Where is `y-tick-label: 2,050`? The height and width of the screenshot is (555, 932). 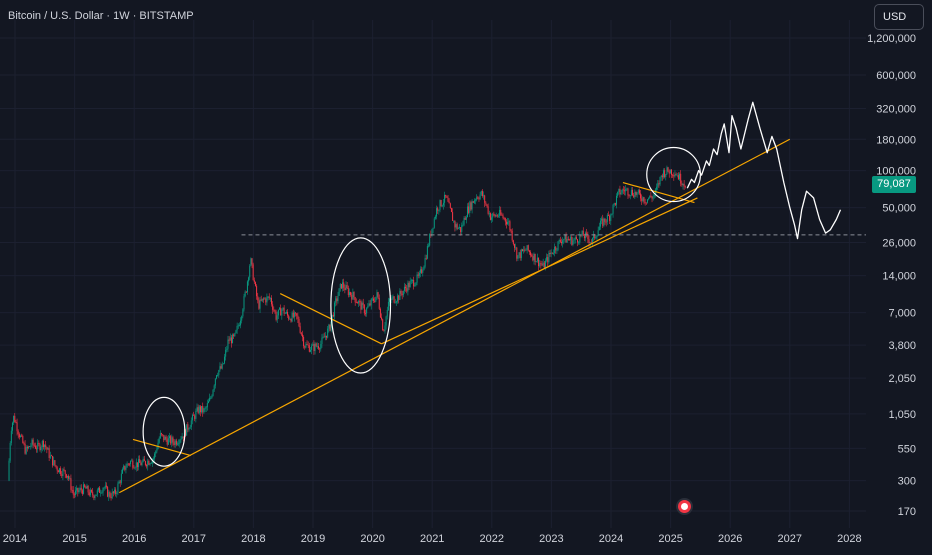 y-tick-label: 2,050 is located at coordinates (902, 379).